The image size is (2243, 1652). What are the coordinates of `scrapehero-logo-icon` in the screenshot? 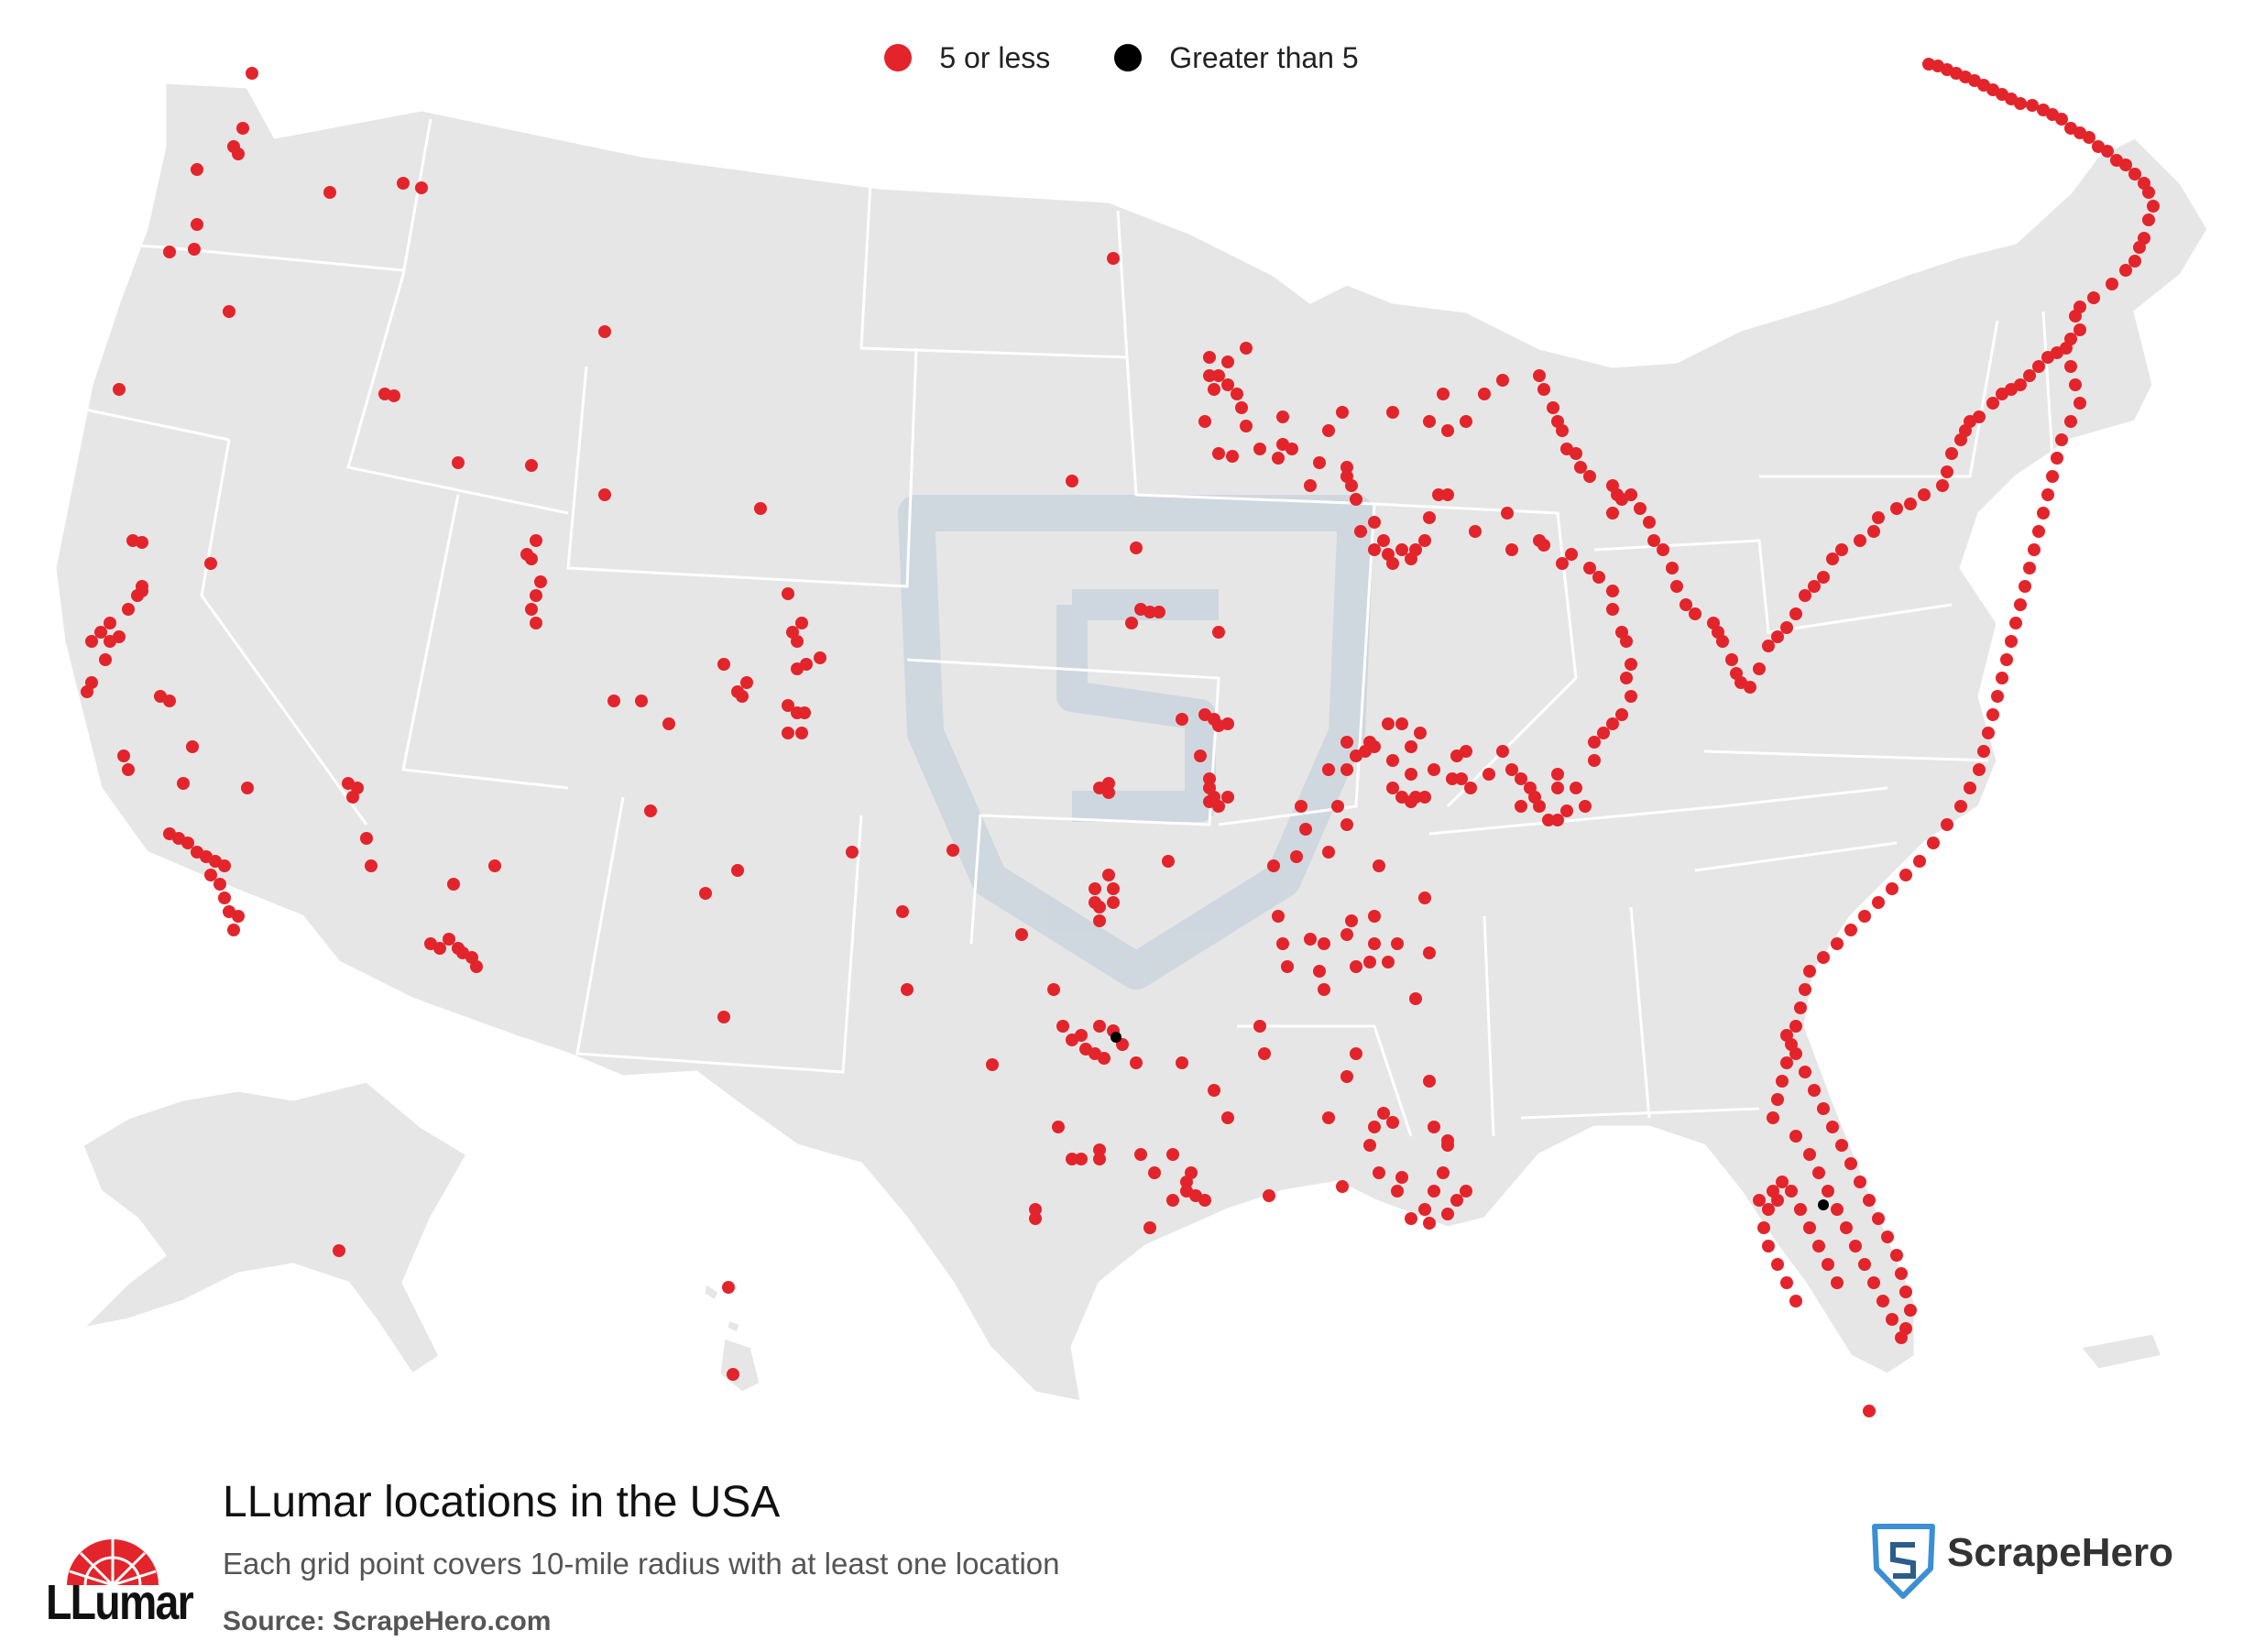 It's located at (1903, 1561).